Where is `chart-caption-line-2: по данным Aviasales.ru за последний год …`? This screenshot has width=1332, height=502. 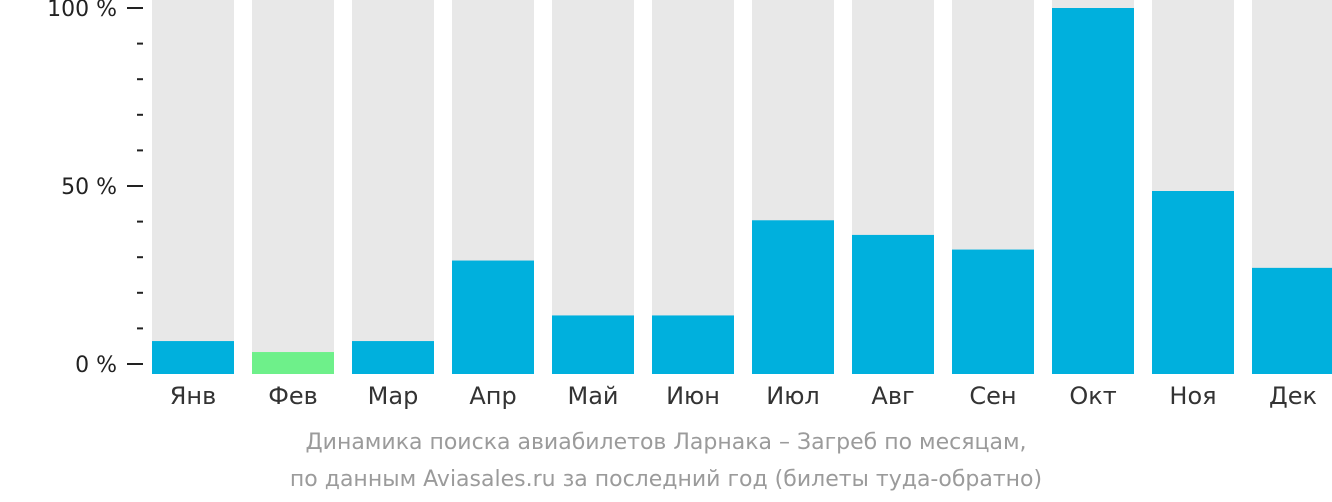 chart-caption-line-2: по данным Aviasales.ru за последний год … is located at coordinates (666, 479).